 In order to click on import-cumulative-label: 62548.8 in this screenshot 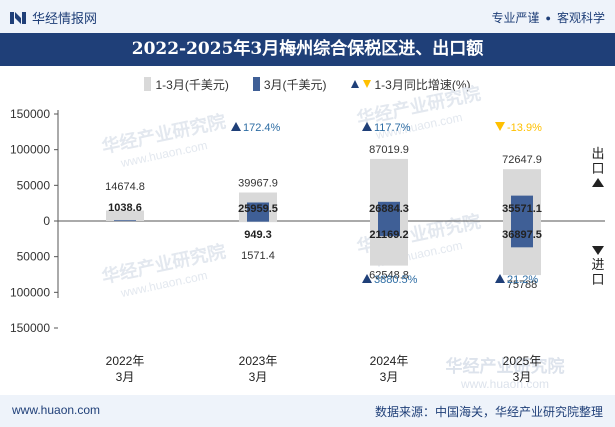, I will do `click(389, 276)`.